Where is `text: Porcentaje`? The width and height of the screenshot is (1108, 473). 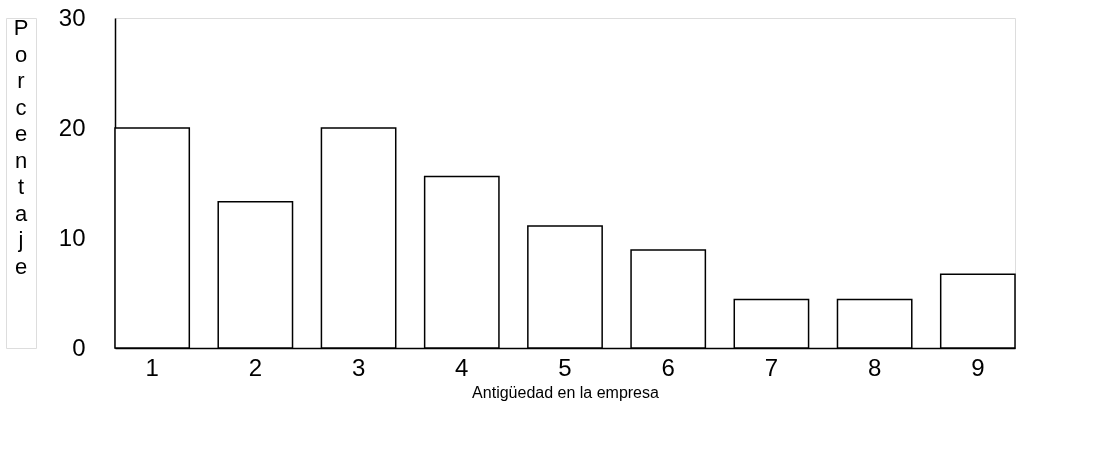 text: Porcentaje is located at coordinates (21, 147).